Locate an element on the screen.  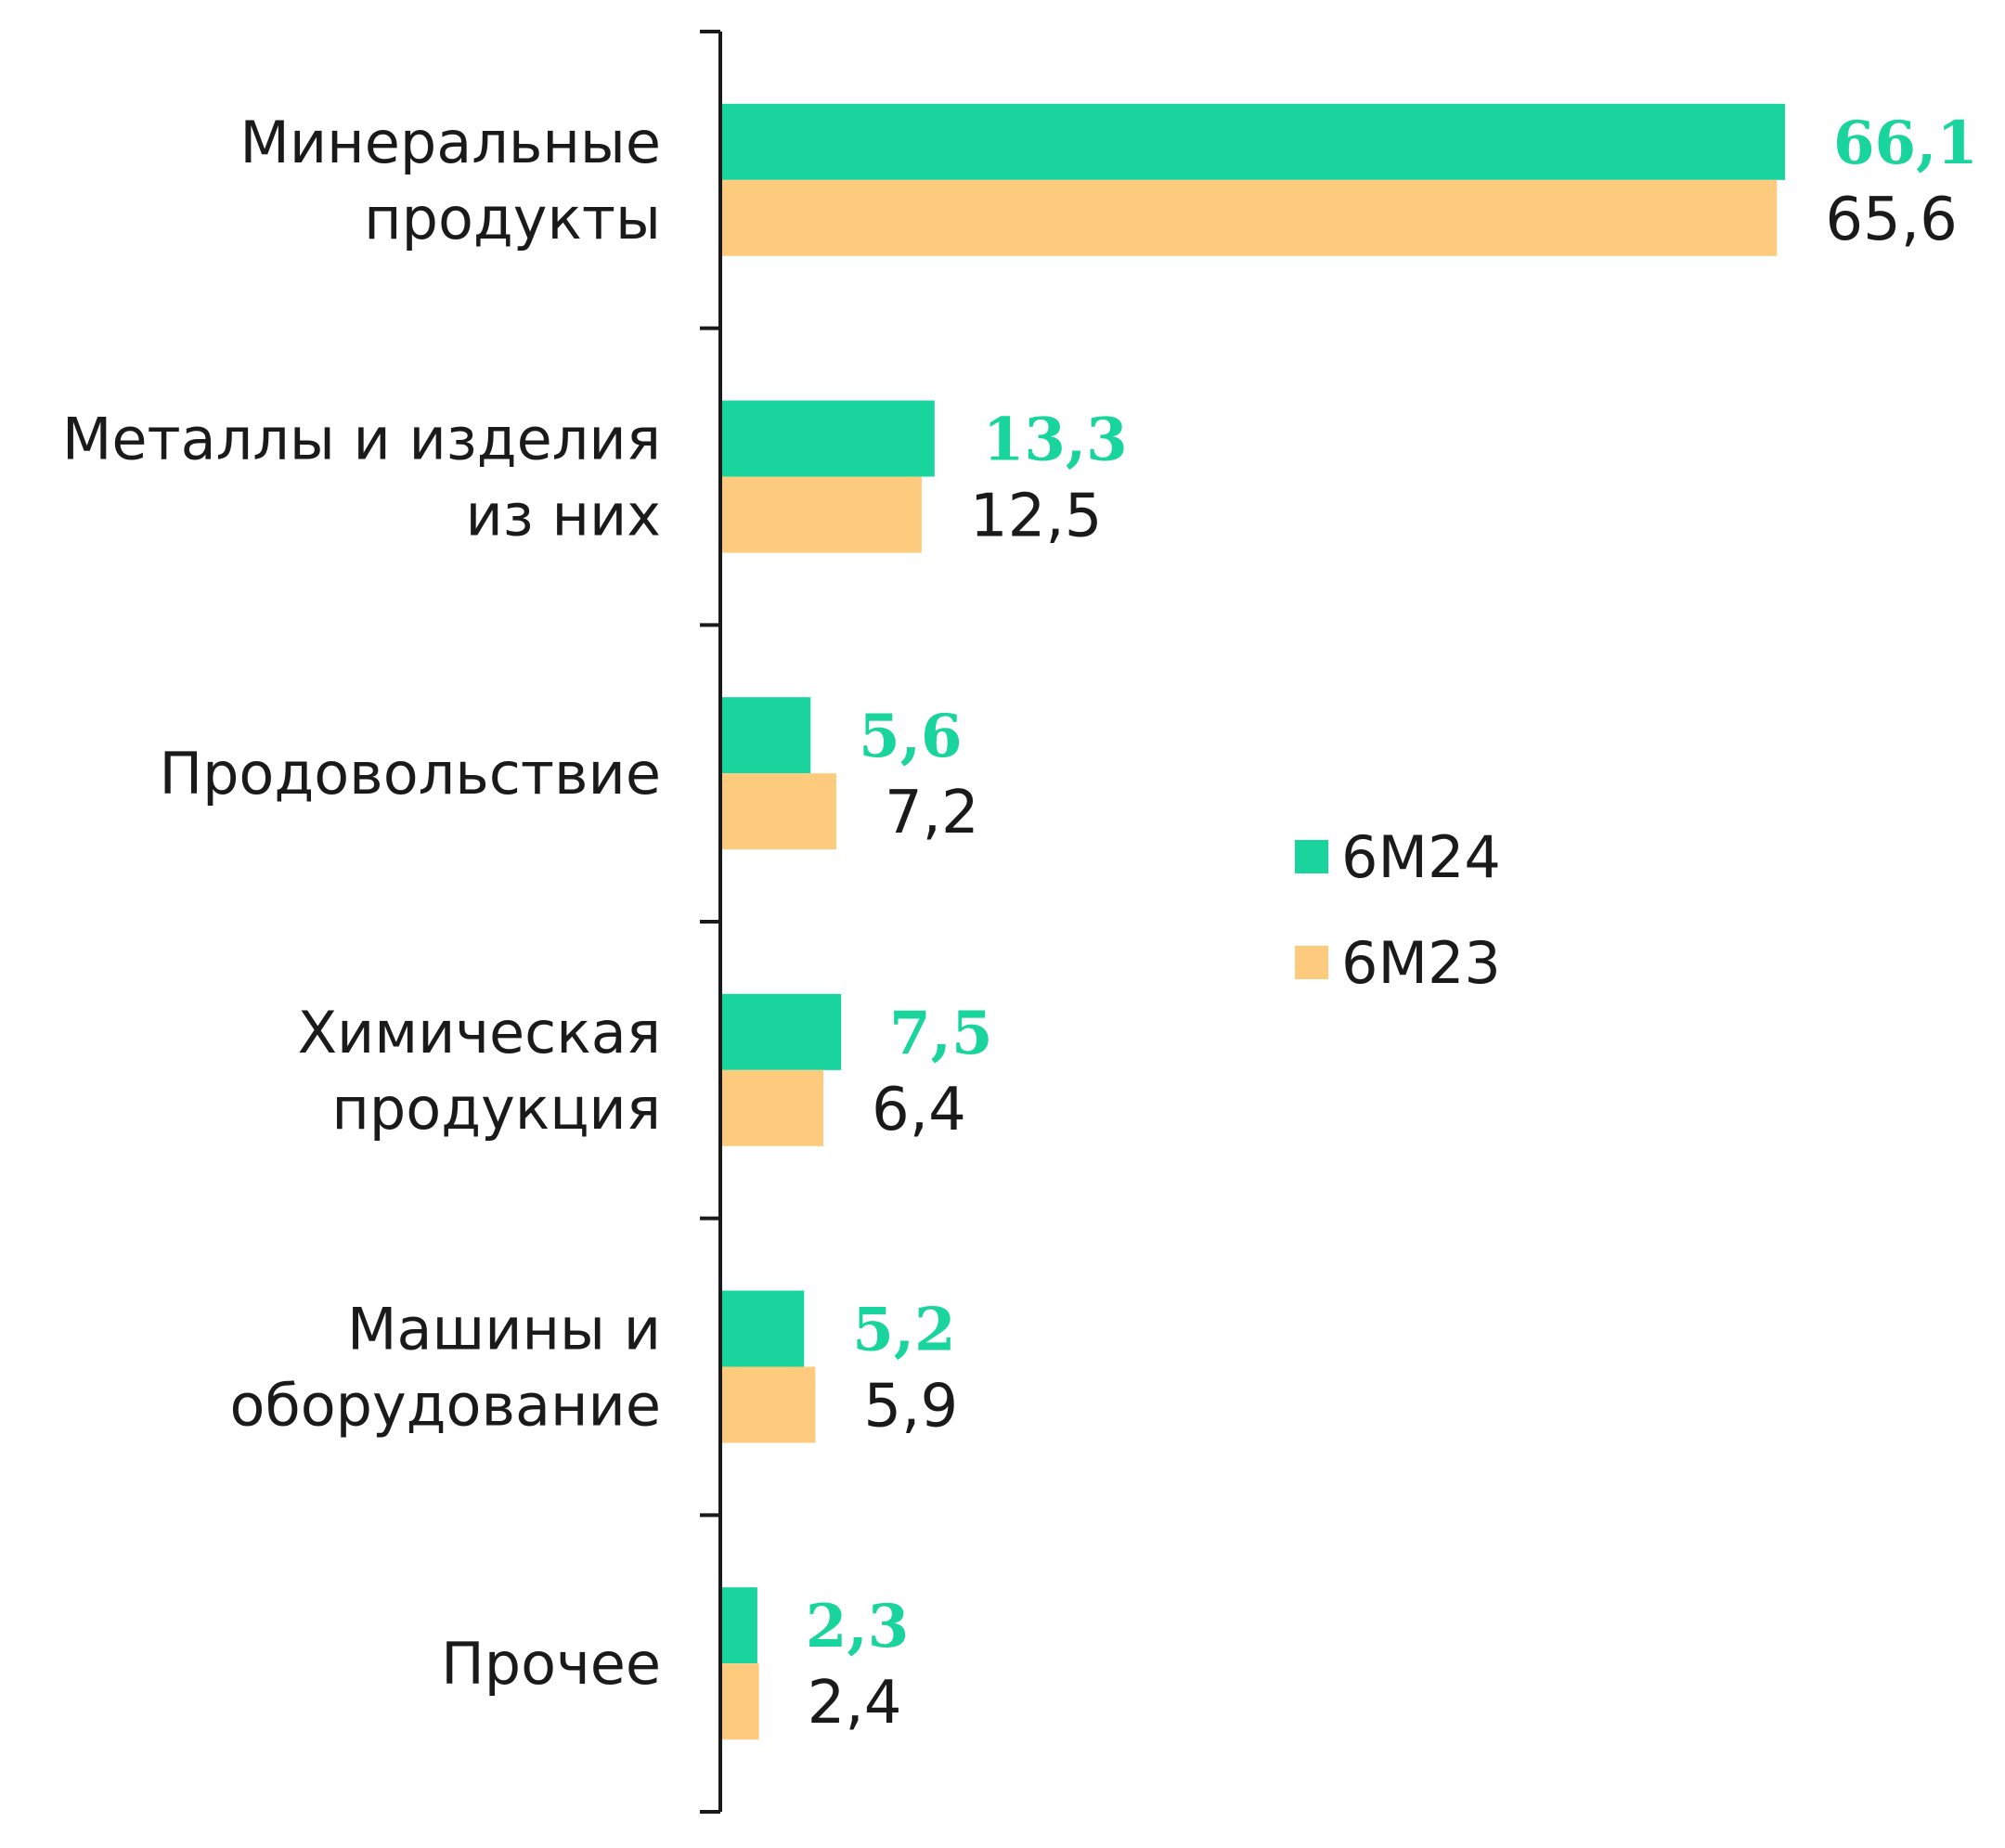
category-label-line: Машины и is located at coordinates (504, 1329).